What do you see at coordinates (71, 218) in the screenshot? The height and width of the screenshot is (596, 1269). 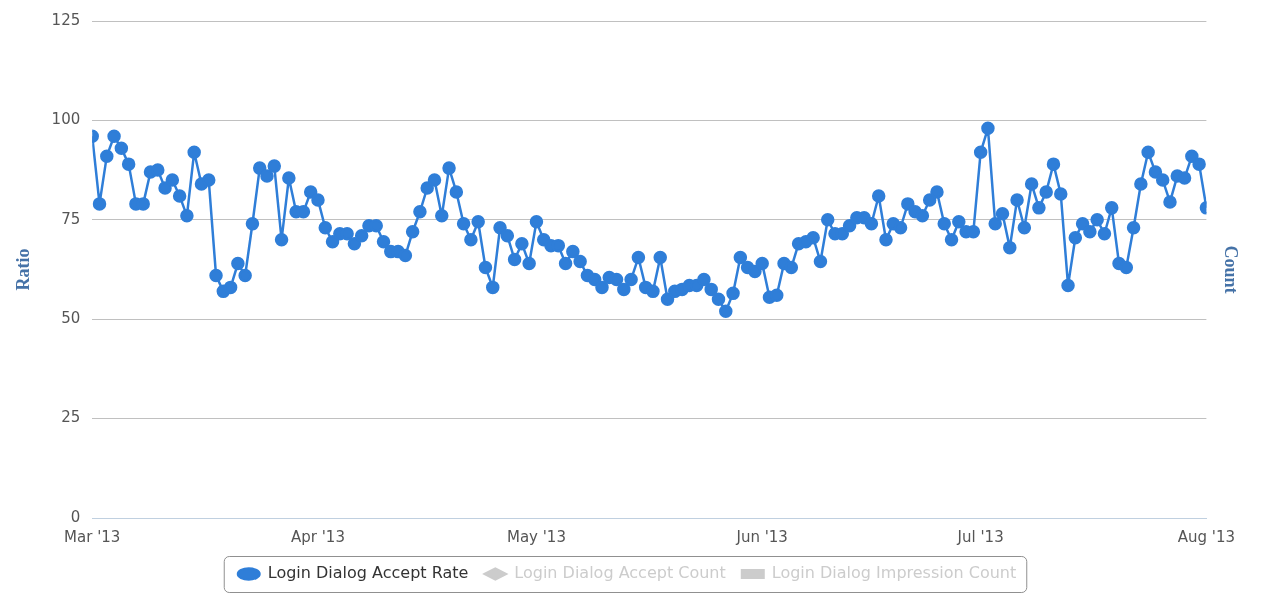 I see `y-tick-label: 75` at bounding box center [71, 218].